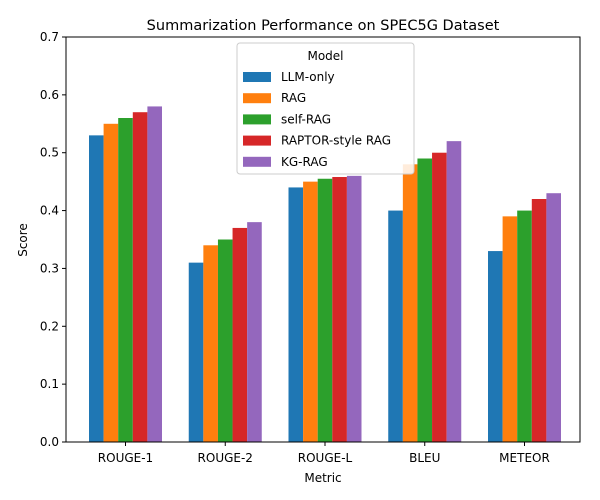 This screenshot has width=600, height=500. Describe the element at coordinates (125, 458) in the screenshot. I see `x-tick-label: ROUGE-1` at that location.